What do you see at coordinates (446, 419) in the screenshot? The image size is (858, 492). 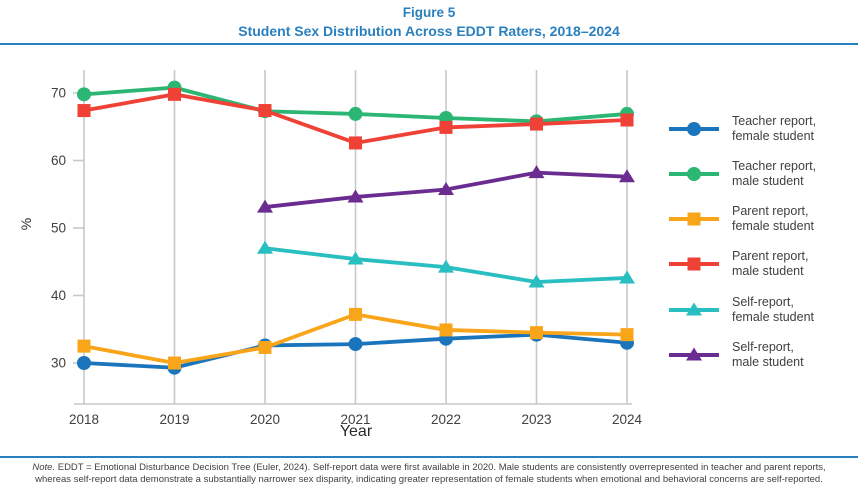 I see `svg-text: 2022` at bounding box center [446, 419].